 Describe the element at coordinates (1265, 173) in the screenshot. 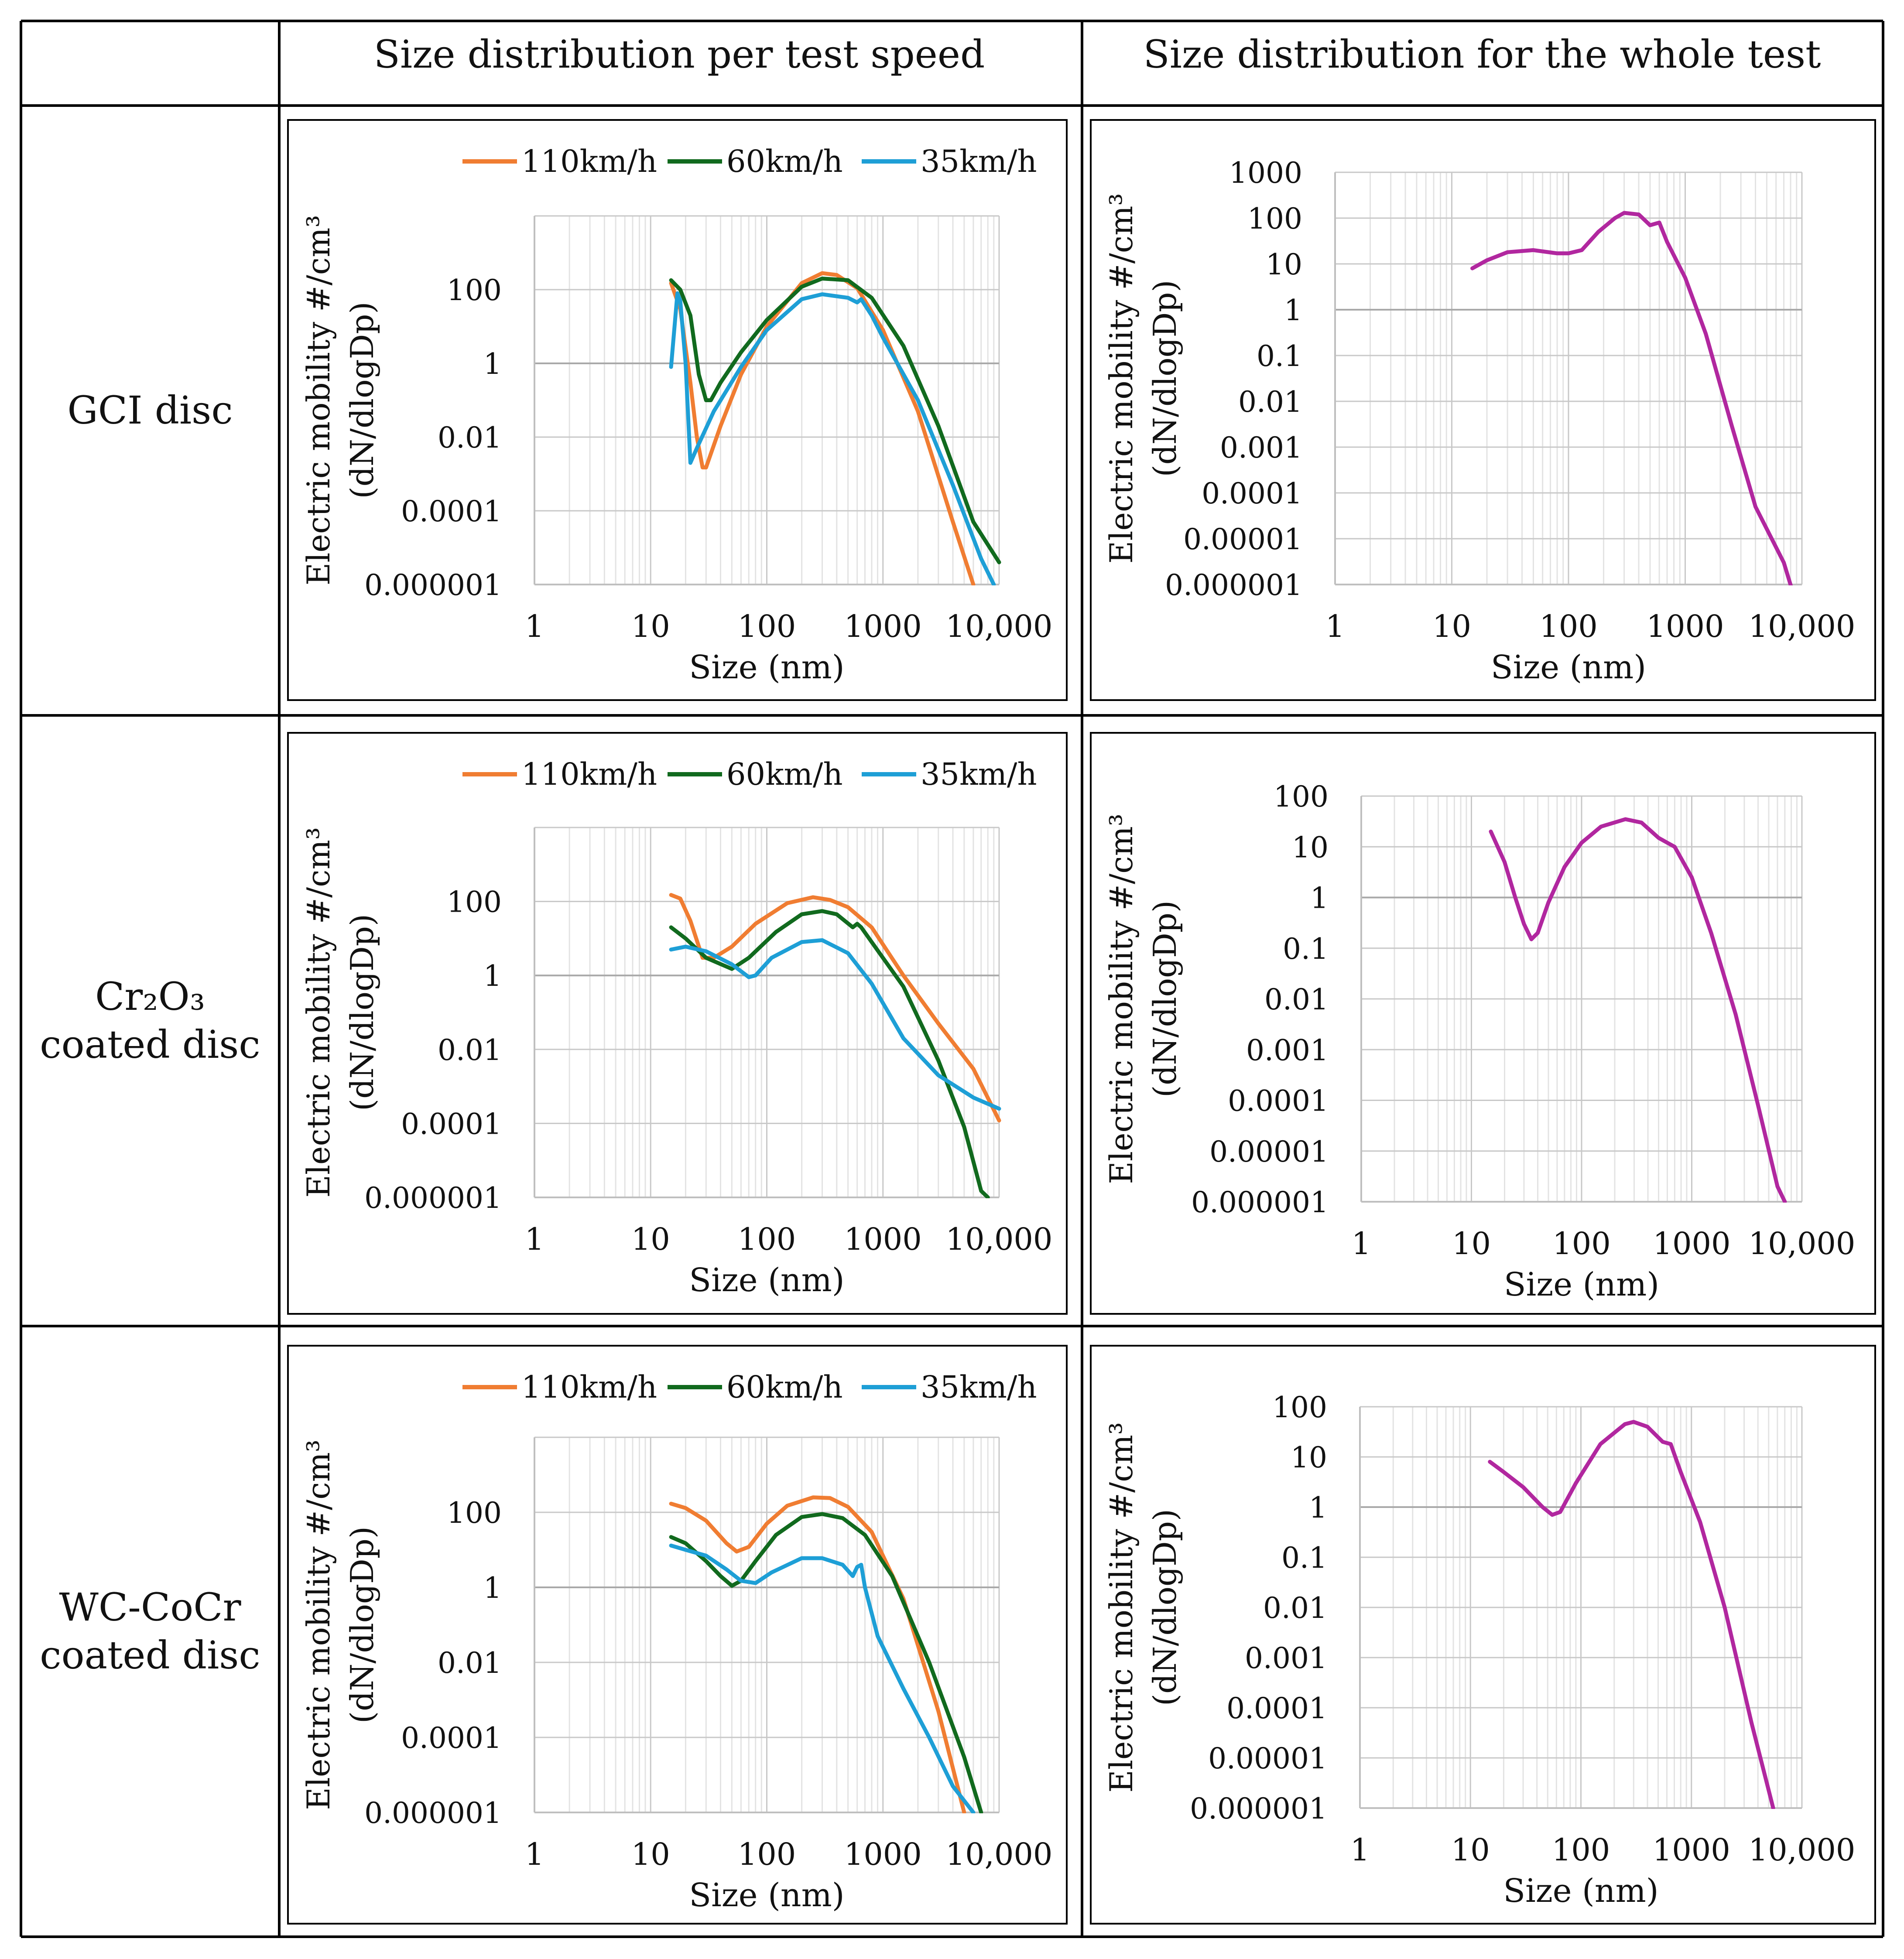

I see `y-tick-label: 1000` at that location.